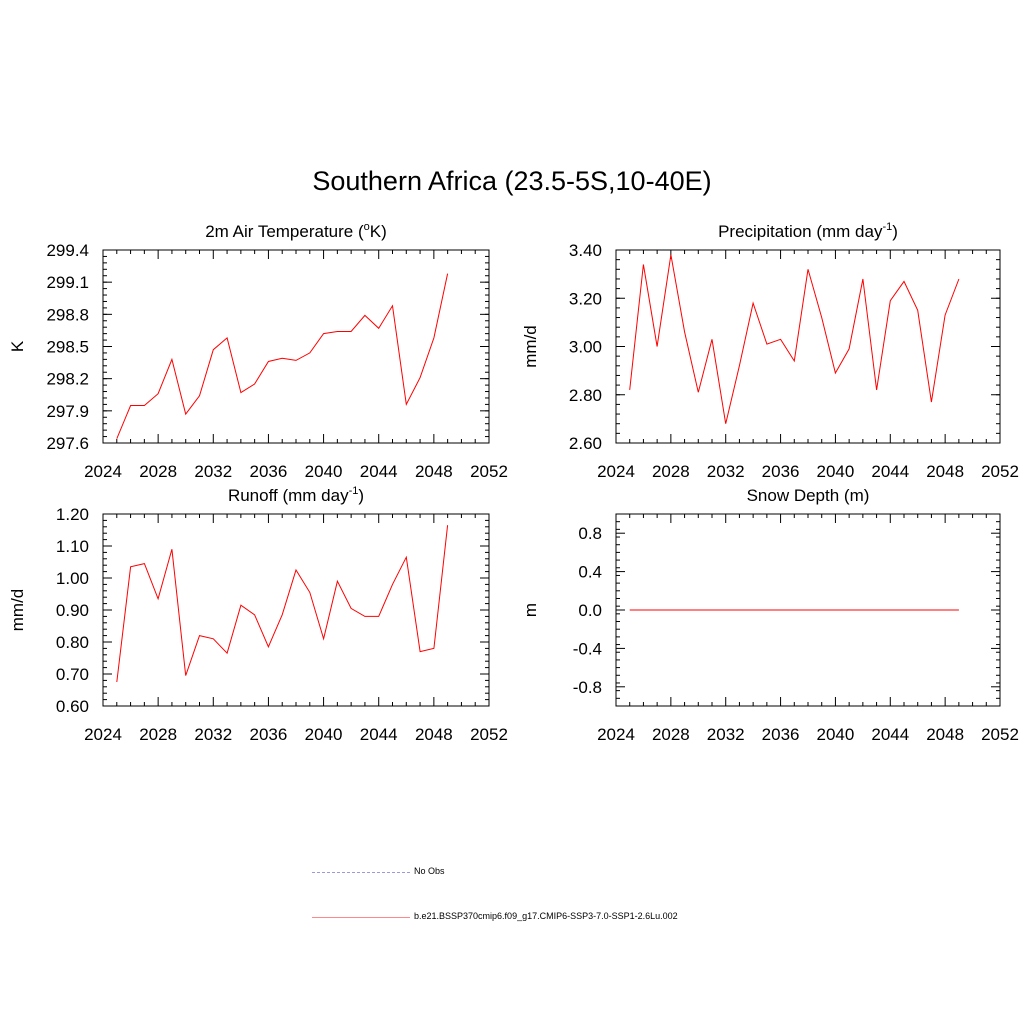 The height and width of the screenshot is (1024, 1024). What do you see at coordinates (585, 298) in the screenshot?
I see `y-tick-label: 3.20` at bounding box center [585, 298].